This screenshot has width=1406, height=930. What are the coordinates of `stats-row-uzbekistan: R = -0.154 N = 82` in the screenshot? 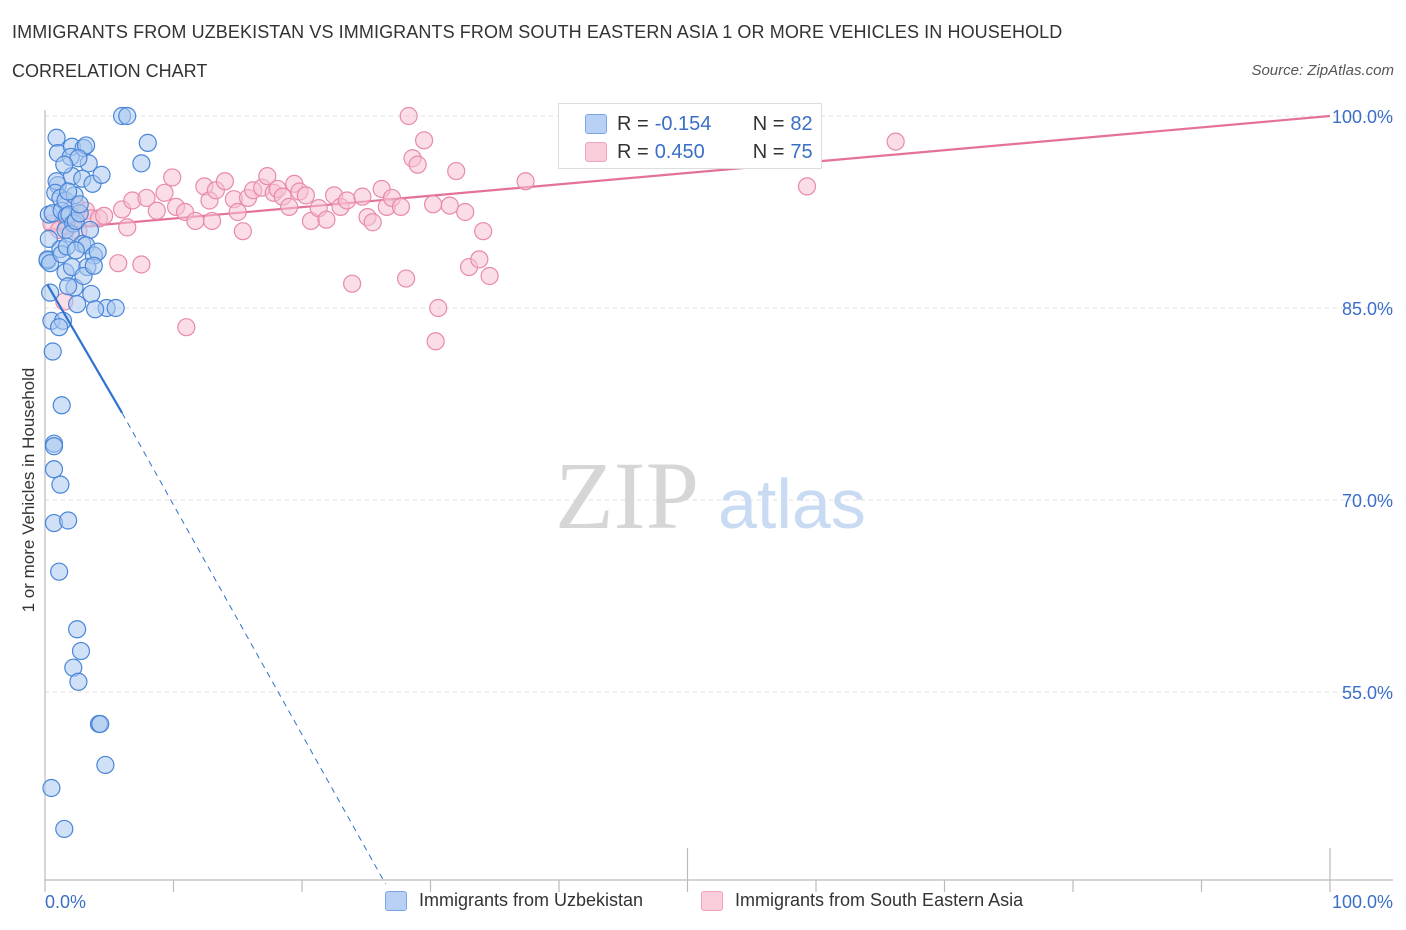 It's located at (699, 124).